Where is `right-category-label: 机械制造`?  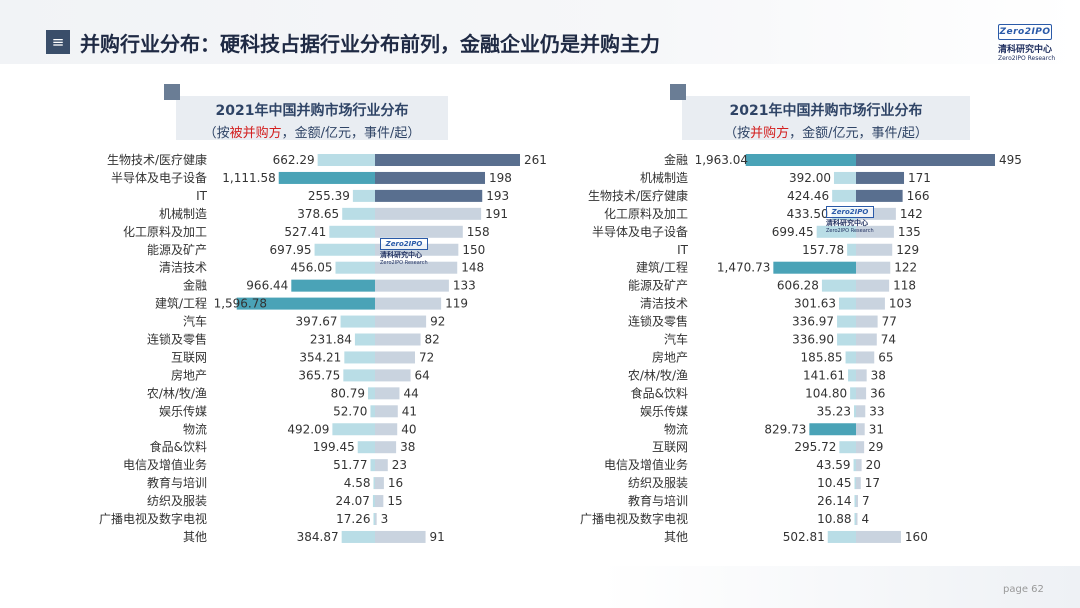 right-category-label: 机械制造 is located at coordinates (664, 177).